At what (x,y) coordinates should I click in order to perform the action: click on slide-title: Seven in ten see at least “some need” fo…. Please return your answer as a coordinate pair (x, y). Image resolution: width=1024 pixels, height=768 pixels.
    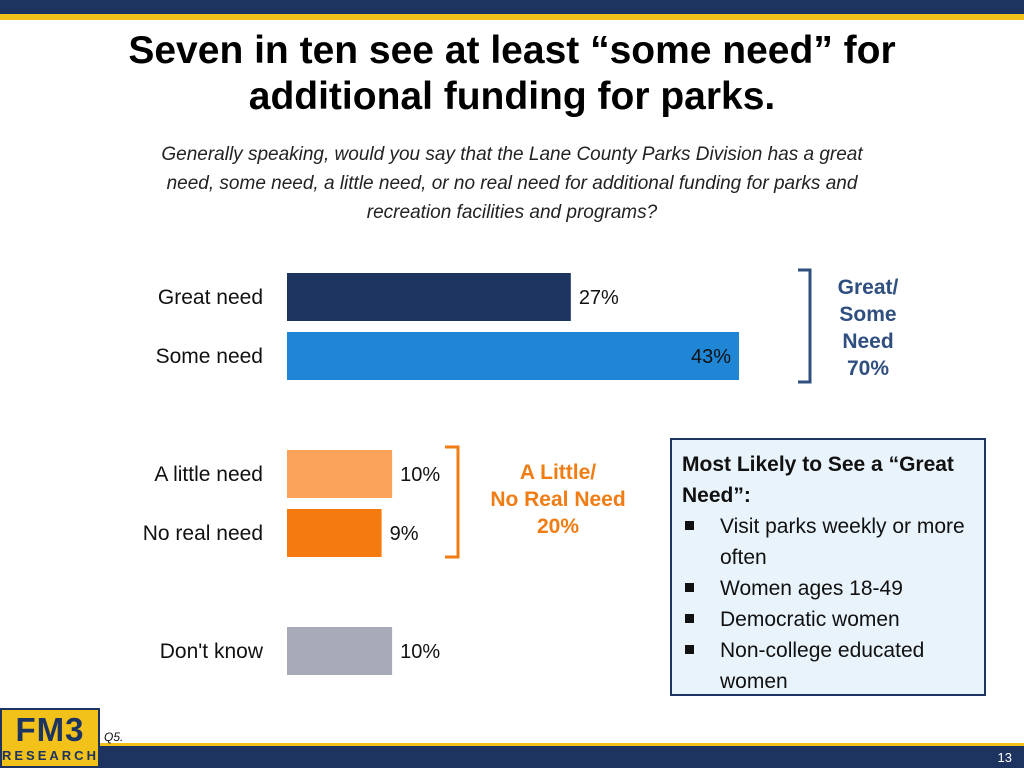
    Looking at the image, I should click on (512, 73).